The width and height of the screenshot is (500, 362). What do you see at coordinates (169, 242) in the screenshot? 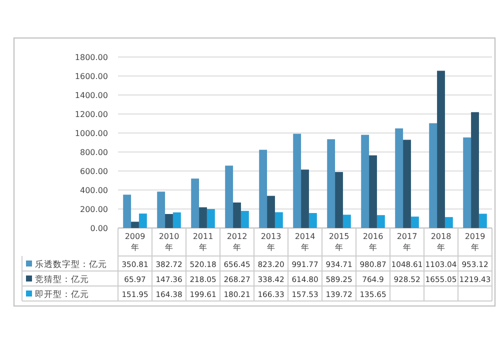
I see `x-tick-label: 2010 年` at bounding box center [169, 242].